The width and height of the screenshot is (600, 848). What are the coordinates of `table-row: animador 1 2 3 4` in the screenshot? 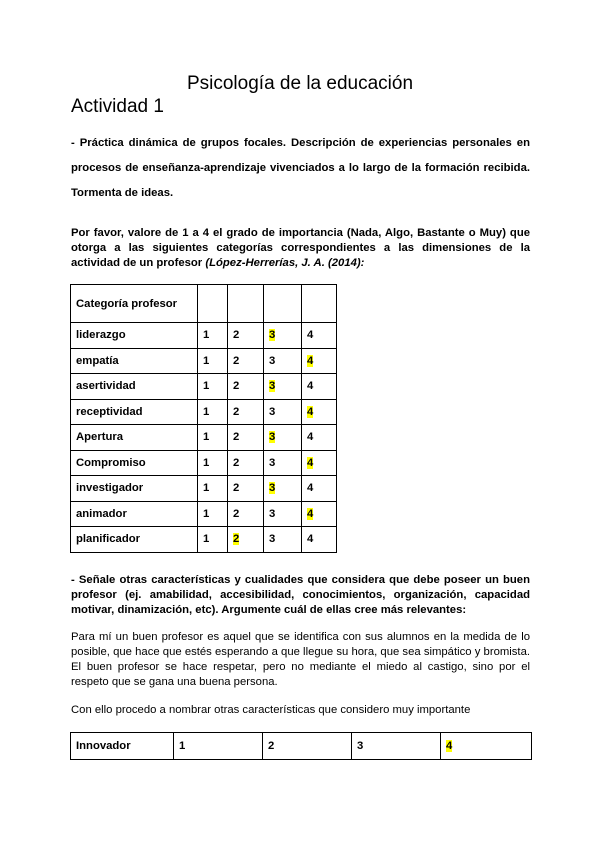 It's located at (203, 513).